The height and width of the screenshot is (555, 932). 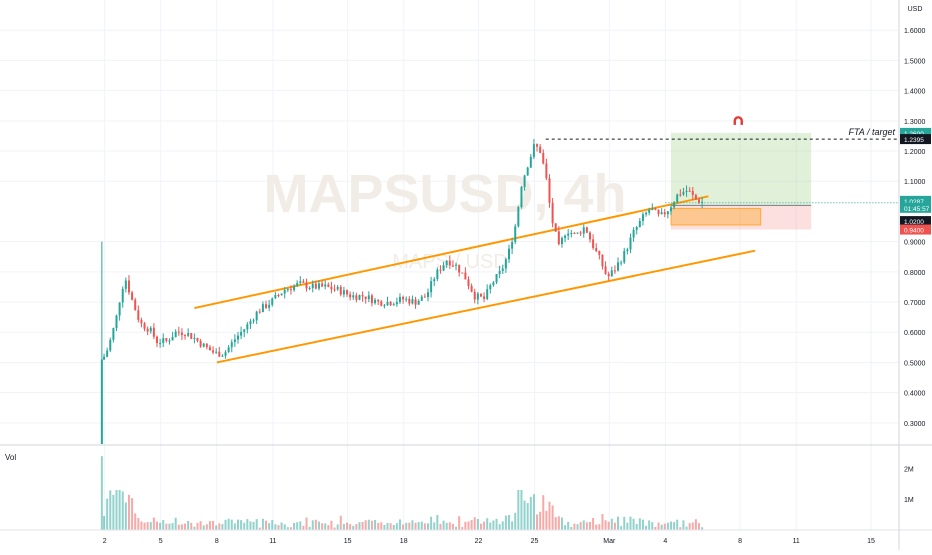 What do you see at coordinates (741, 217) in the screenshot?
I see `position-stop-zone` at bounding box center [741, 217].